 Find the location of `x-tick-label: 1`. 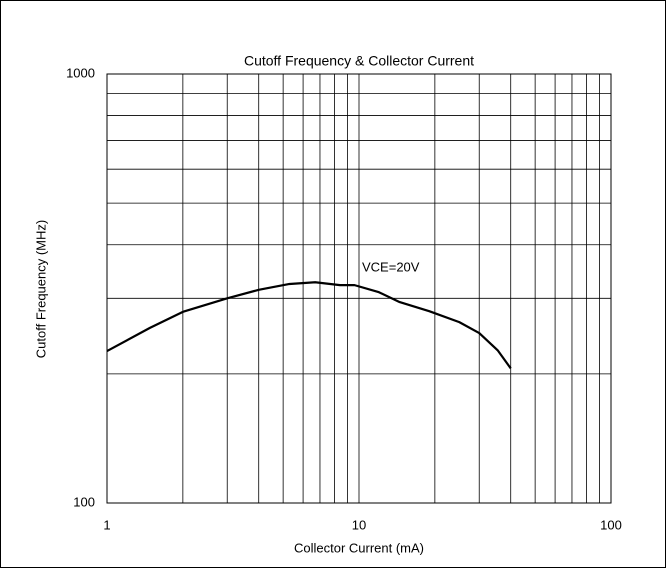

x-tick-label: 1 is located at coordinates (106, 524).